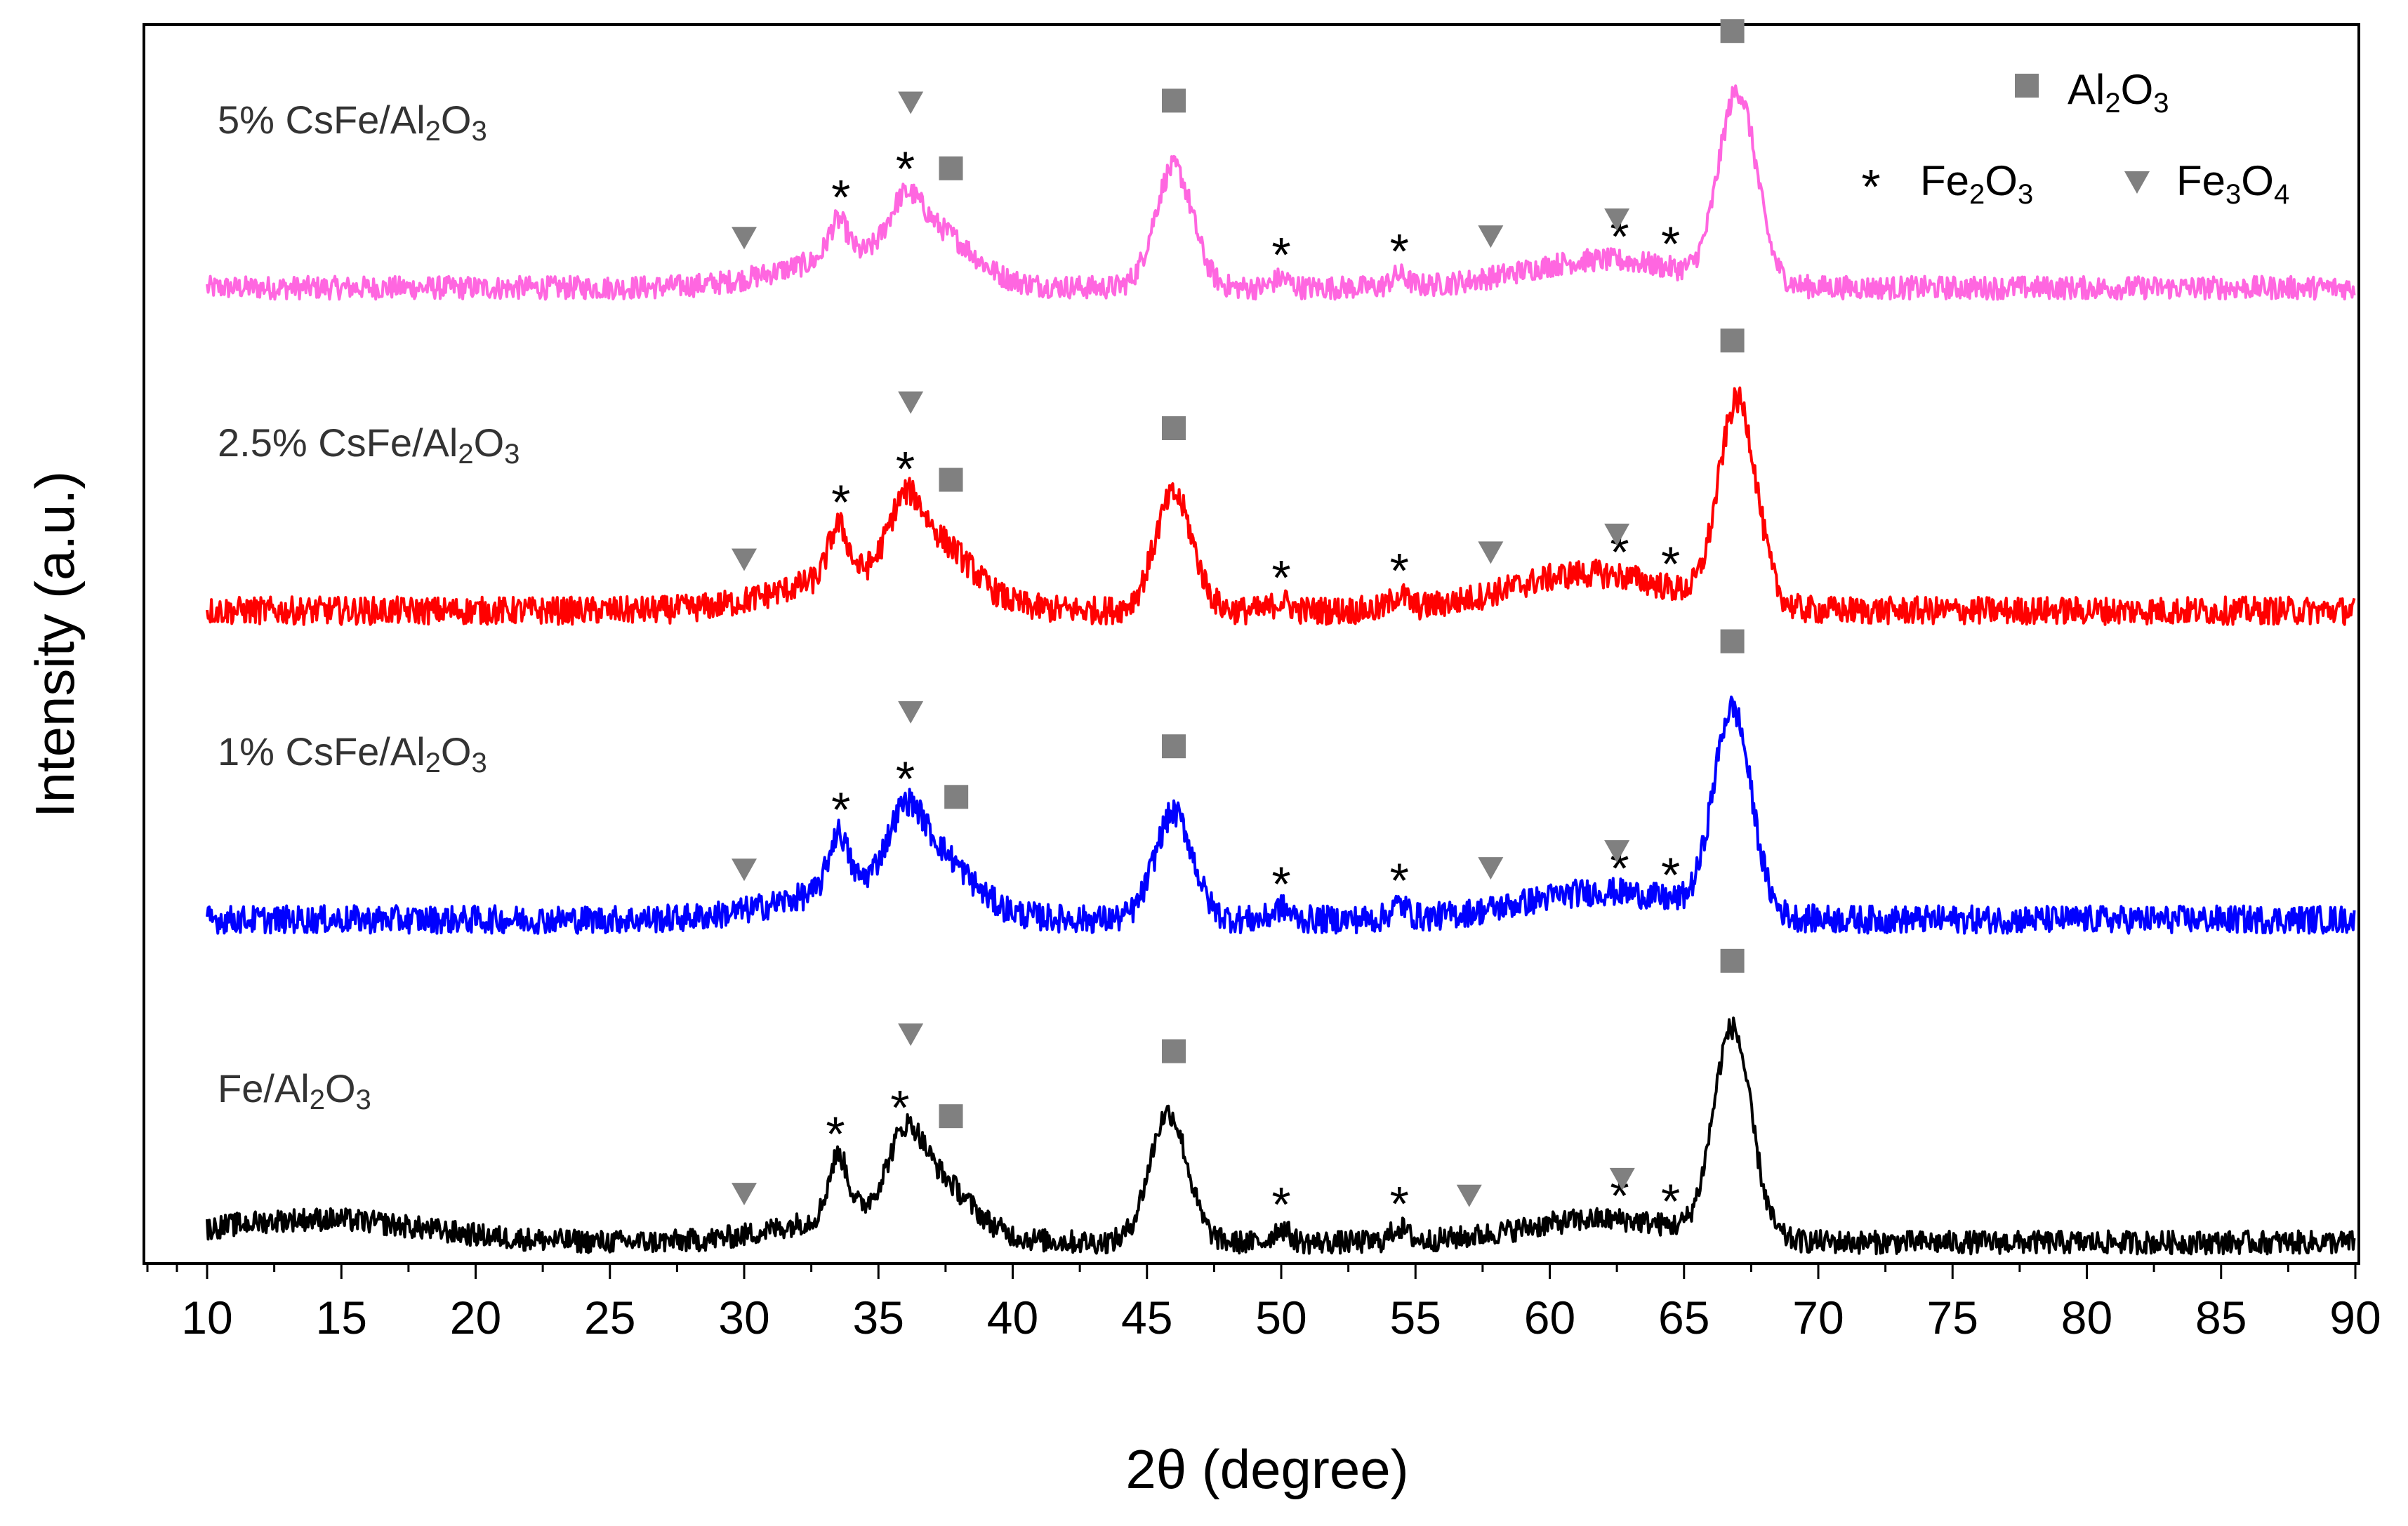 The height and width of the screenshot is (1526, 2408). Describe the element at coordinates (476, 1317) in the screenshot. I see `x-tick-label: 20` at that location.